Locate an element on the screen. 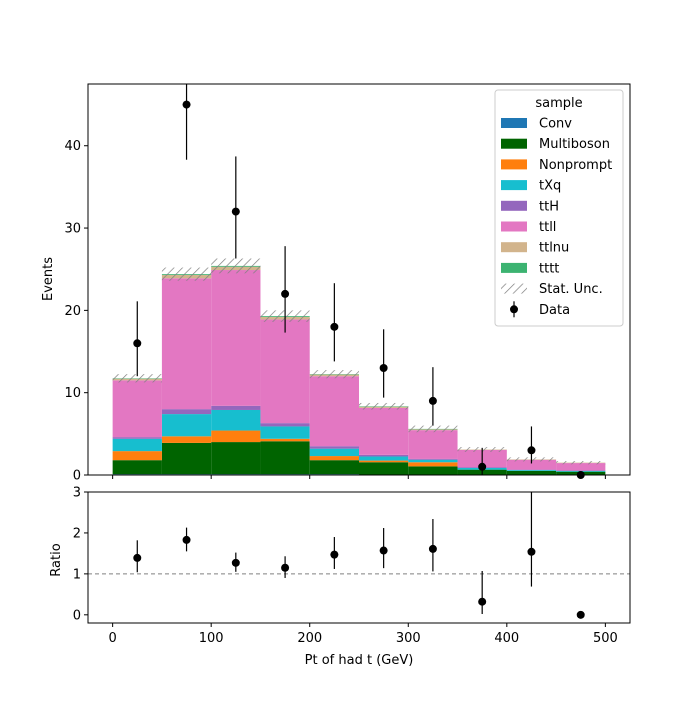 The height and width of the screenshot is (704, 700). legend-swatch-tttt is located at coordinates (514, 268).